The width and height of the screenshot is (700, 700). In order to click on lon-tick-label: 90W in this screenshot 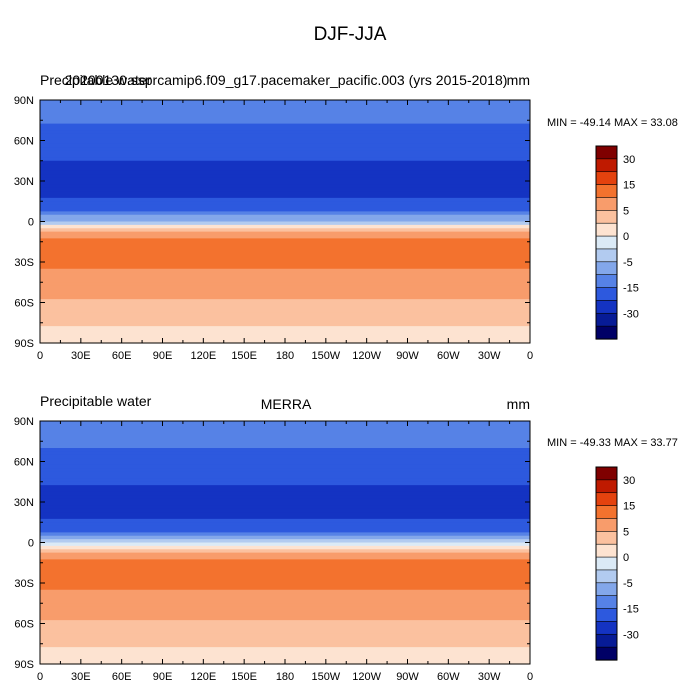, I will do `click(407, 356)`.